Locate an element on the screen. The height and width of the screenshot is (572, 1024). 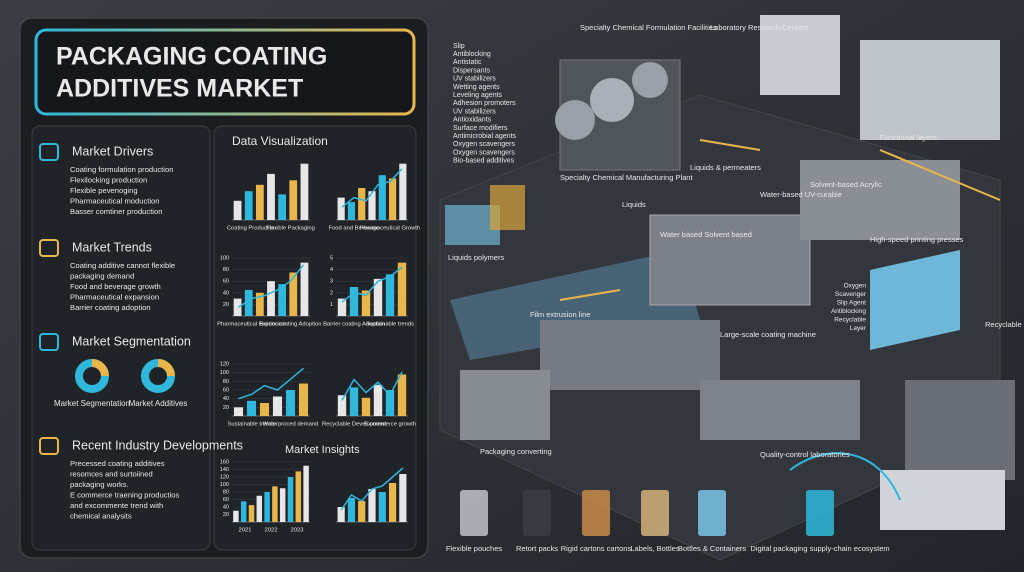
y-tick-label: 120 is located at coordinates (224, 477).